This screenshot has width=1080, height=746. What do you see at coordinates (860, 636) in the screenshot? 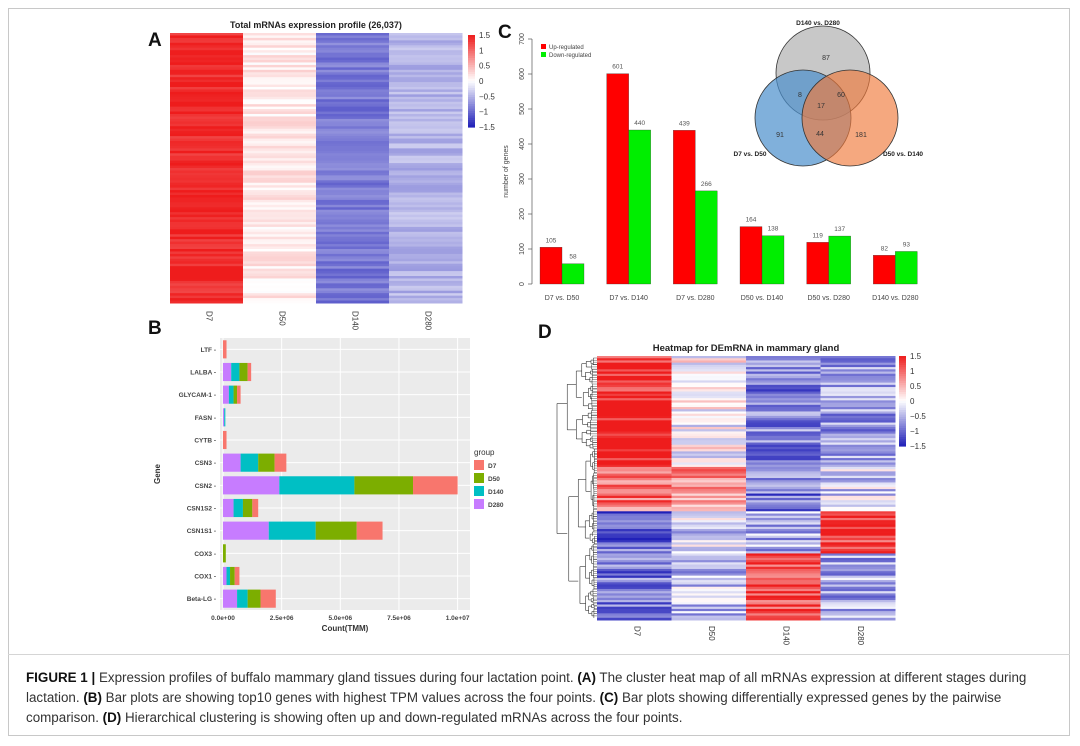
I see `heatmap-d-column-label: D280` at bounding box center [860, 636].